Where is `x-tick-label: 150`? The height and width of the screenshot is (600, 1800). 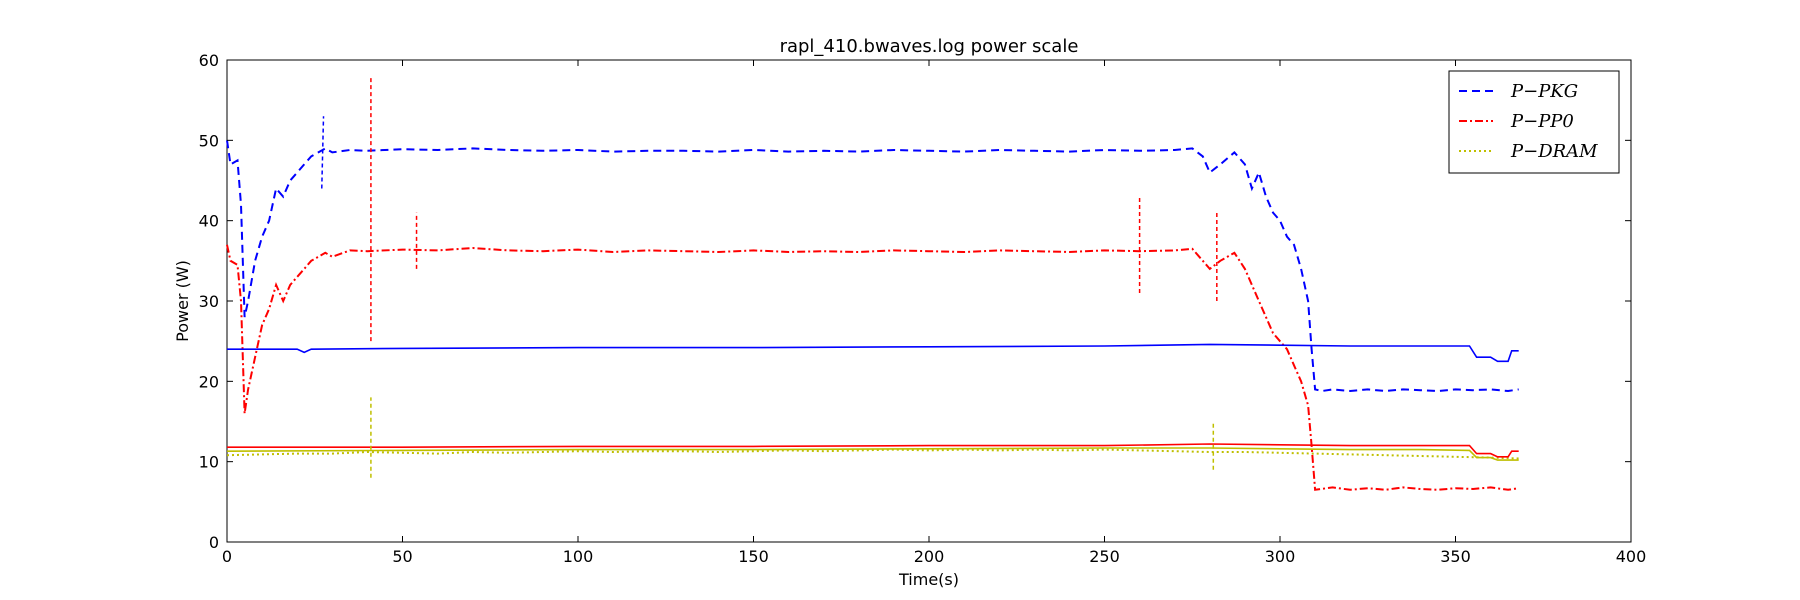 x-tick-label: 150 is located at coordinates (753, 556).